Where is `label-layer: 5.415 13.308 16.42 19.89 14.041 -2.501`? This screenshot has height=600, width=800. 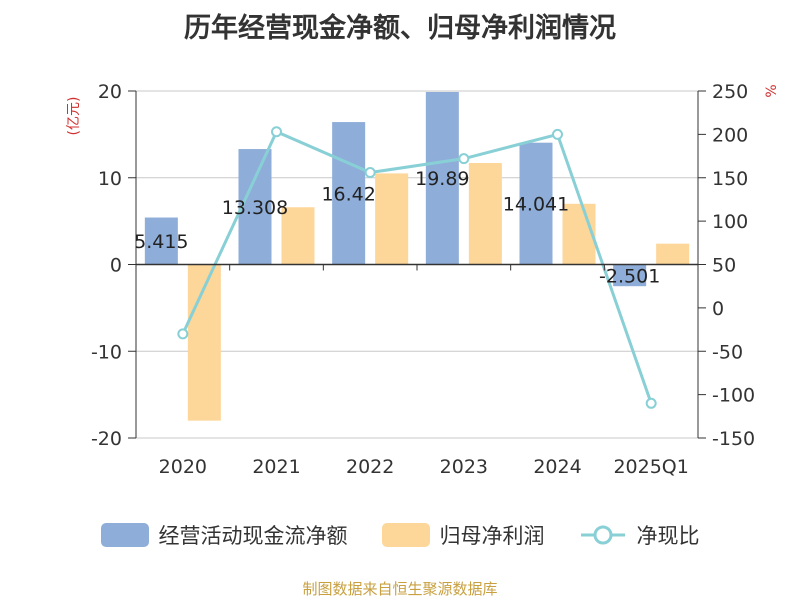 label-layer: 5.415 13.308 16.42 19.89 14.041 -2.501 is located at coordinates (397, 227).